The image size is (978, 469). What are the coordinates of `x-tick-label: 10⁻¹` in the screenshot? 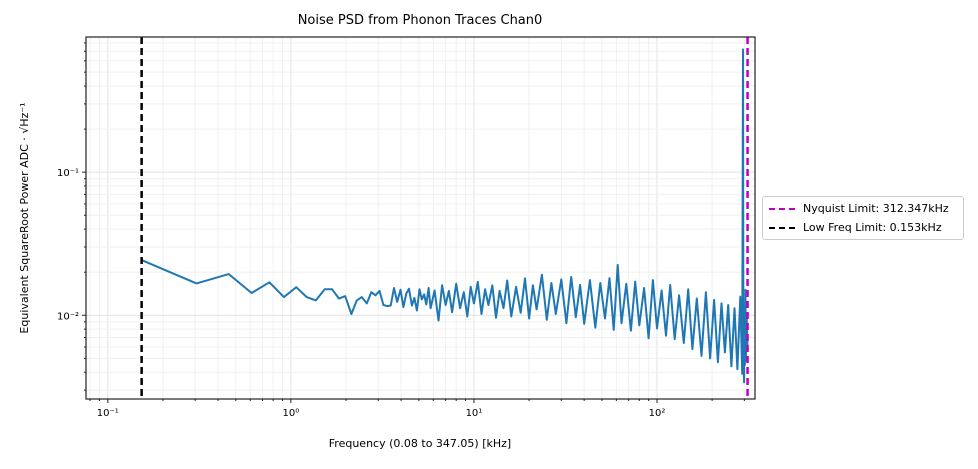 It's located at (108, 413).